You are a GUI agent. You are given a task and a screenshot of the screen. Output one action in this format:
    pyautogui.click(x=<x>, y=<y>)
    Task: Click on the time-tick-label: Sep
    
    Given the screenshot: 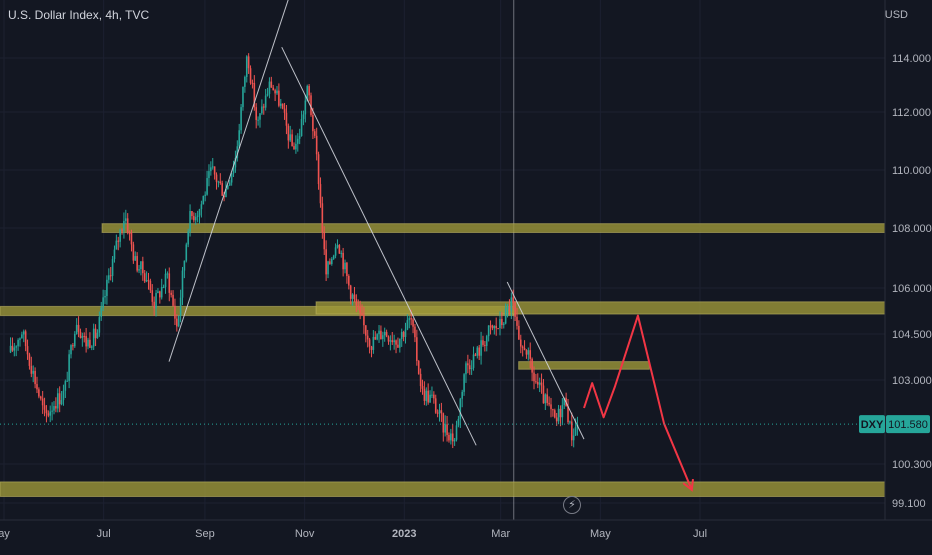 What is the action you would take?
    pyautogui.click(x=205, y=534)
    